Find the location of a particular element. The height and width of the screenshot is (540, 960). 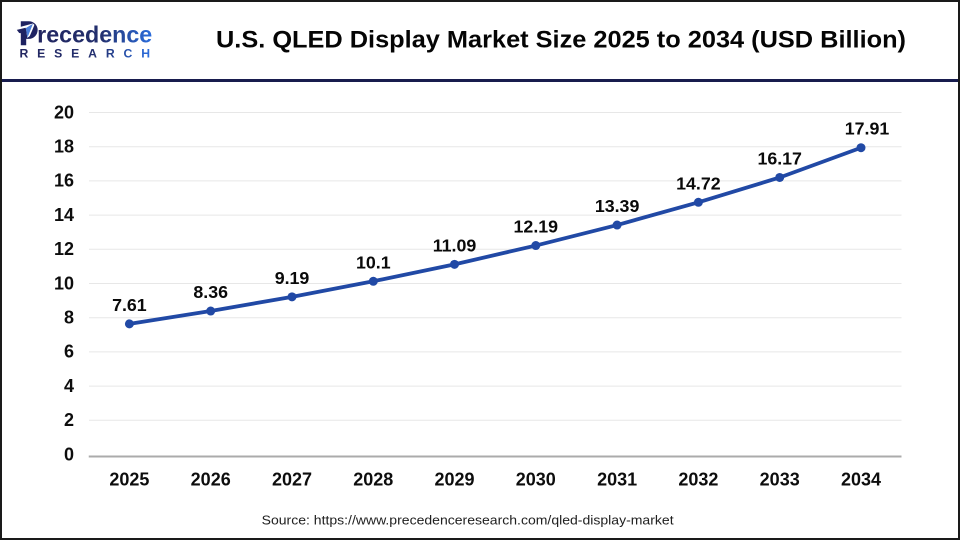

svg-text: 10.1 is located at coordinates (373, 262).